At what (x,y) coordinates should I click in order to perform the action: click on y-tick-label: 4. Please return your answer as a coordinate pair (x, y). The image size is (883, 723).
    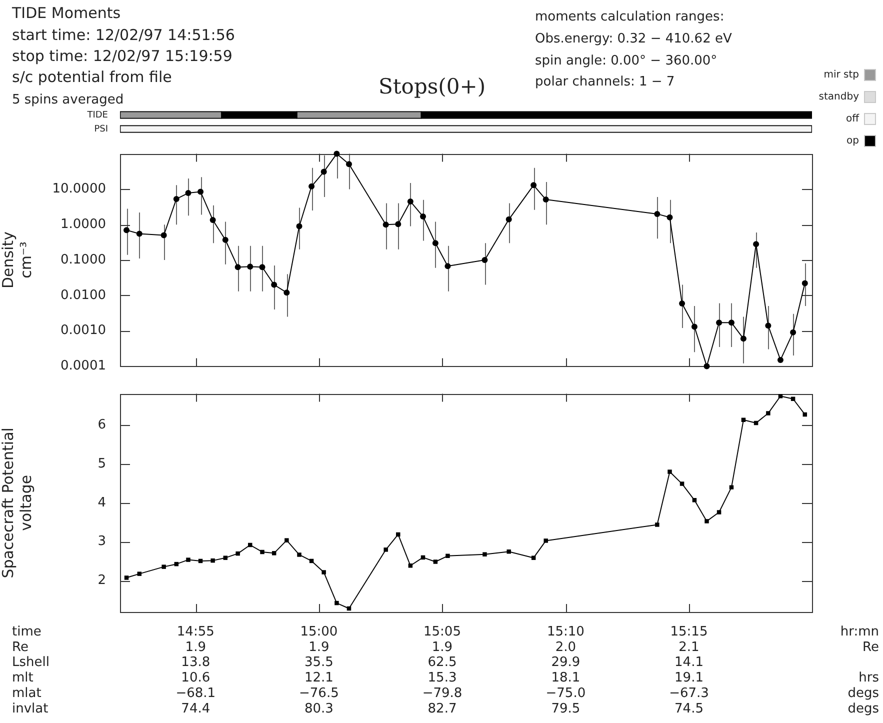
    Looking at the image, I should click on (102, 502).